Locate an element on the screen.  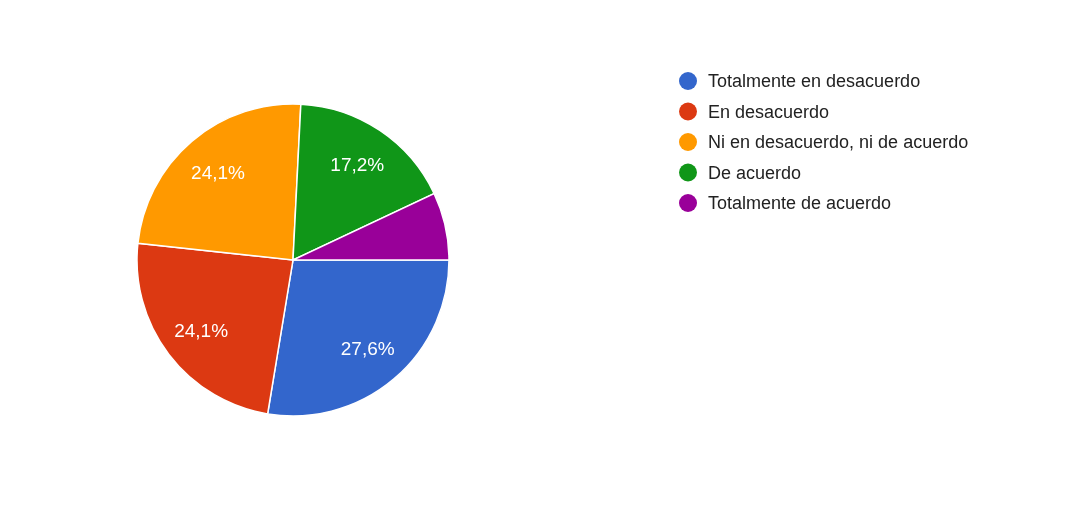
legend-label: De acuerdo is located at coordinates (755, 172).